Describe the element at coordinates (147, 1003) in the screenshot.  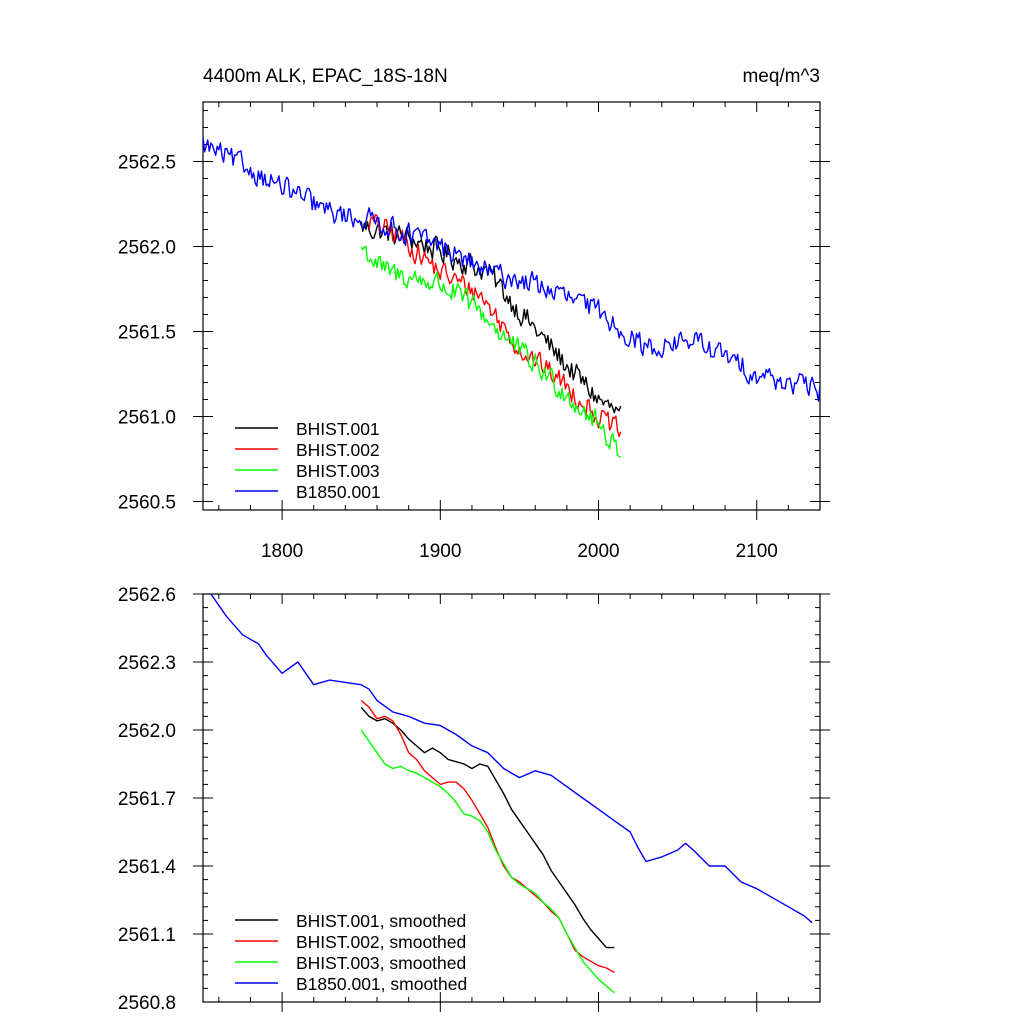
I see `y-tick-label: 2560.8` at that location.